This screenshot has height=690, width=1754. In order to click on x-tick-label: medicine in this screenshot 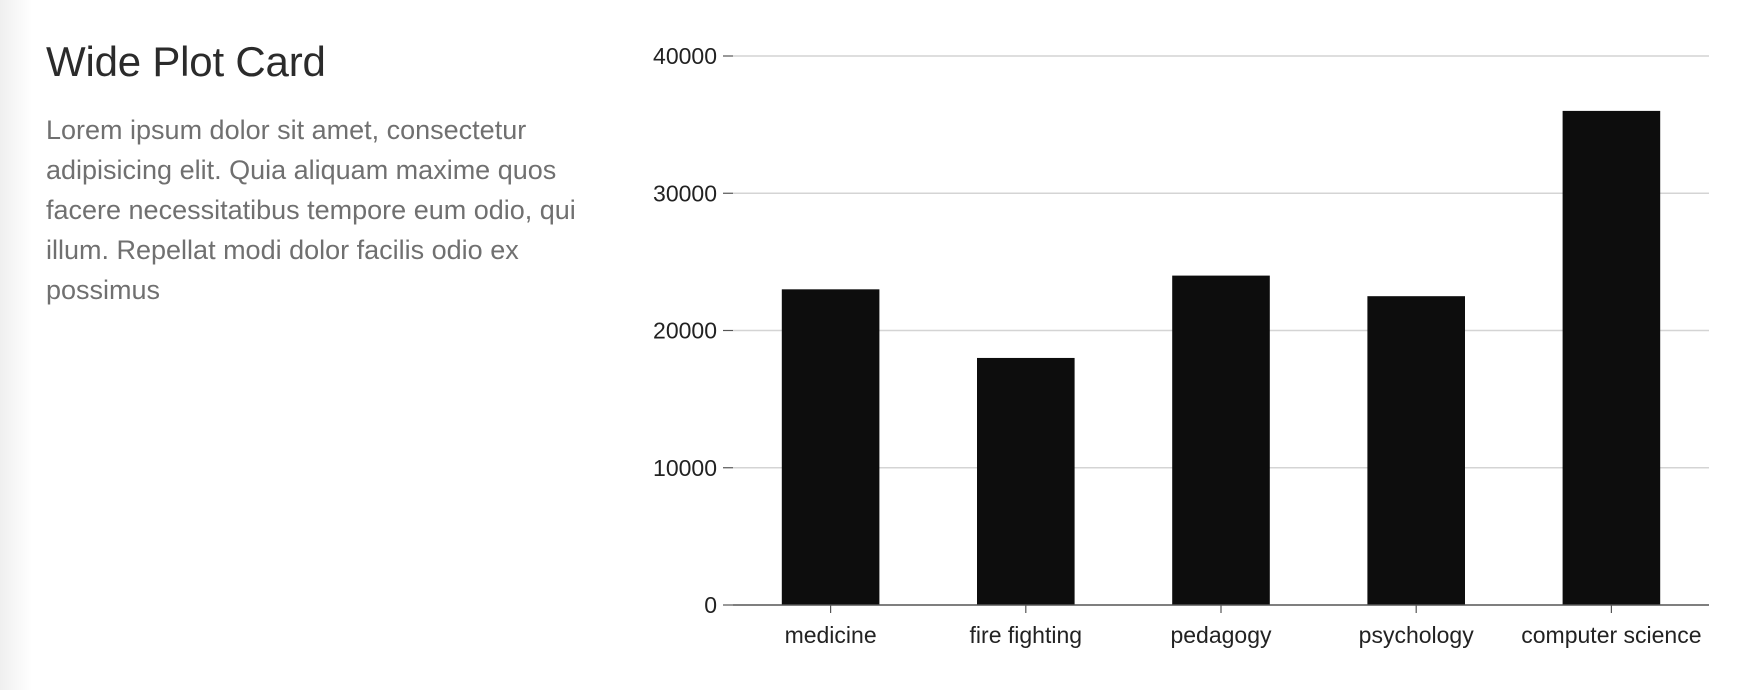, I will do `click(831, 635)`.